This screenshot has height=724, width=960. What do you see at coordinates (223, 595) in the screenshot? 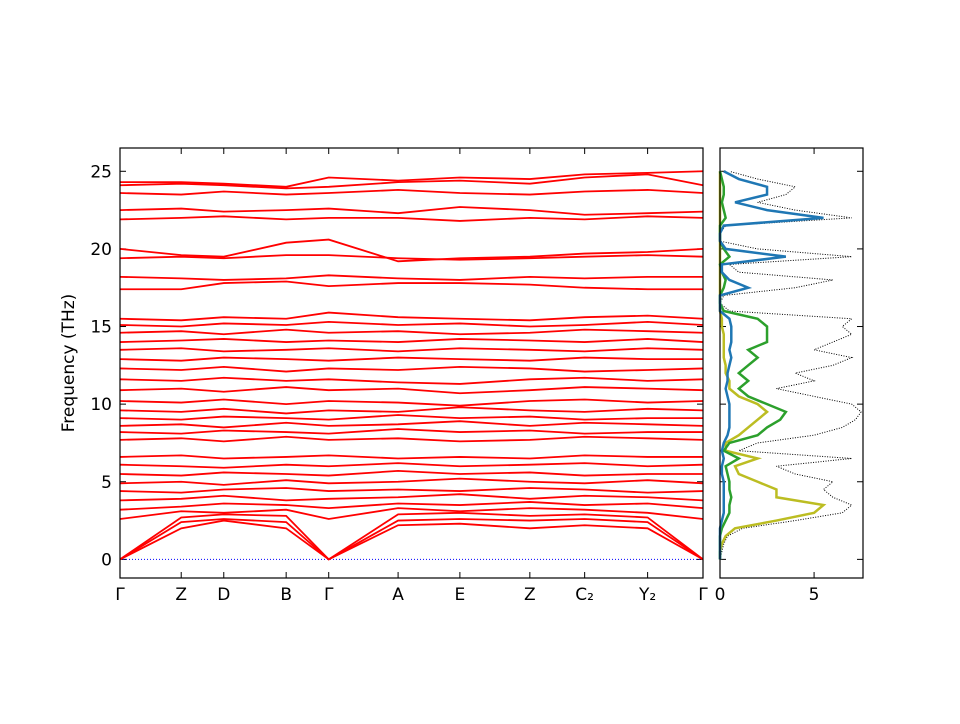
I see `x-tick-label: D` at bounding box center [223, 595].